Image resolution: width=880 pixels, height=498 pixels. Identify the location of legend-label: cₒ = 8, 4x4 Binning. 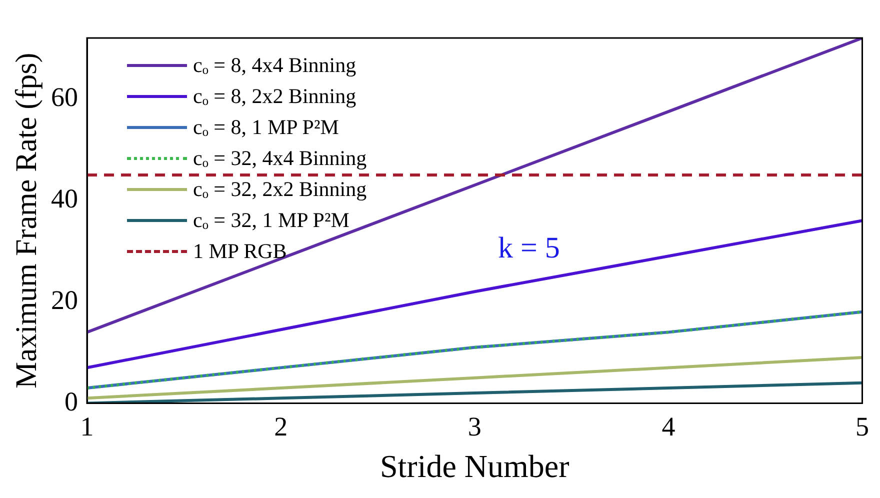
(274, 65).